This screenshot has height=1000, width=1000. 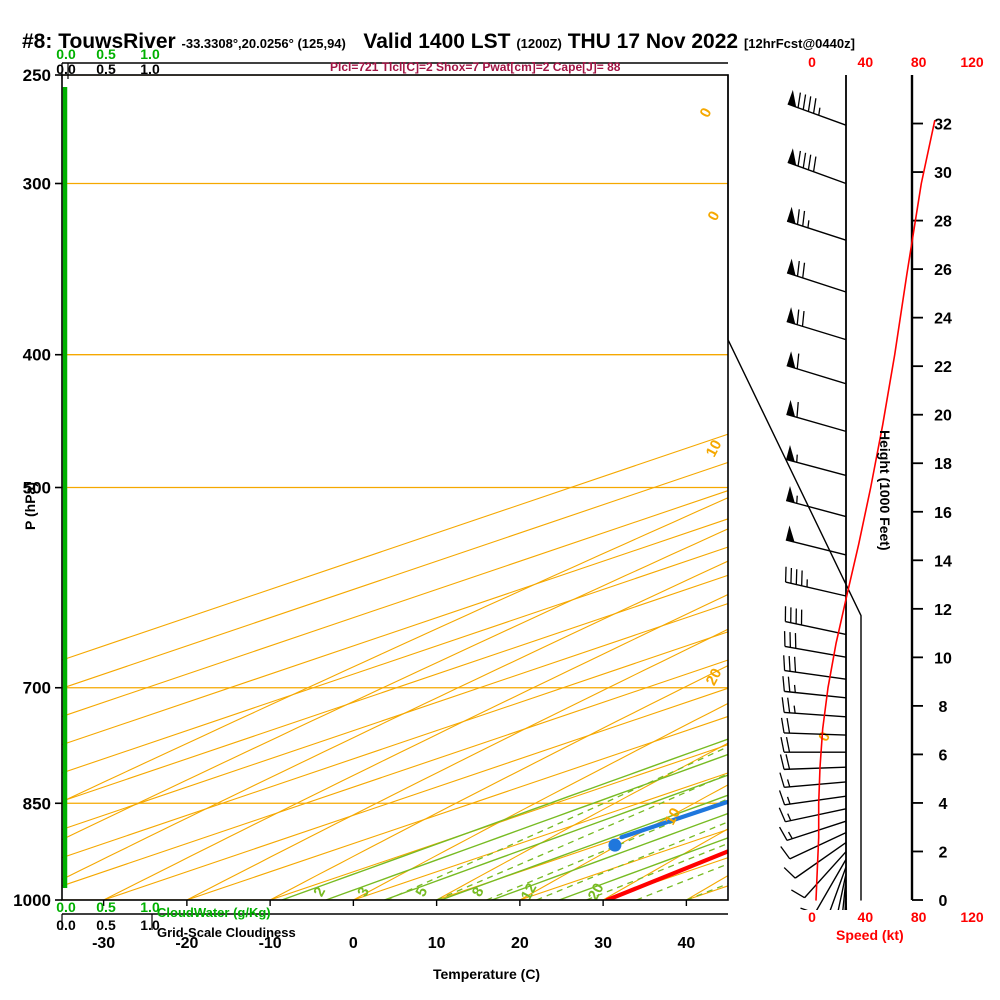 I want to click on height-axis-tick-label: 2, so click(x=943, y=852).